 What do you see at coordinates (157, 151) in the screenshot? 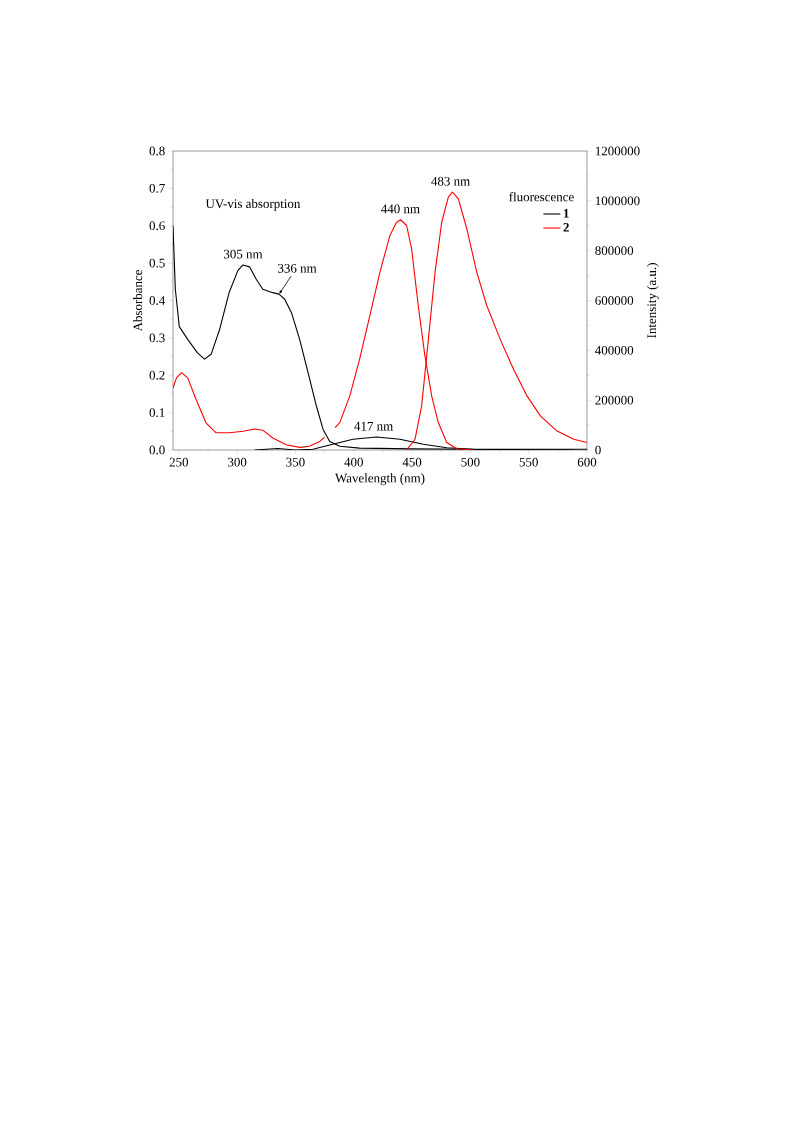
I see `y-tick-label: 0.8` at bounding box center [157, 151].